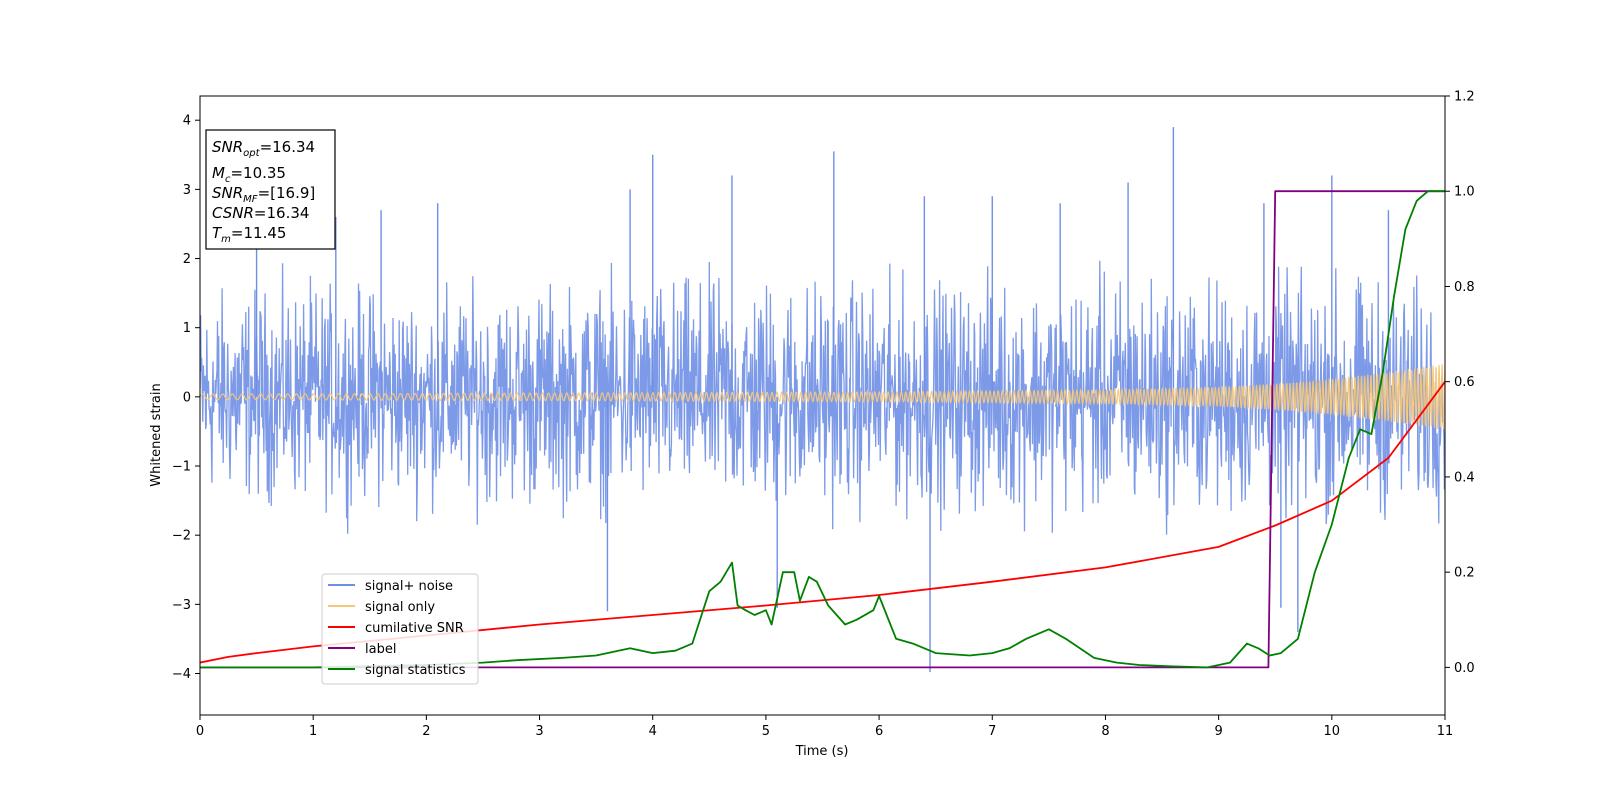 This screenshot has width=1600, height=800. What do you see at coordinates (409, 586) in the screenshot?
I see `legend-entry-signal-noise: signal+ noise` at bounding box center [409, 586].